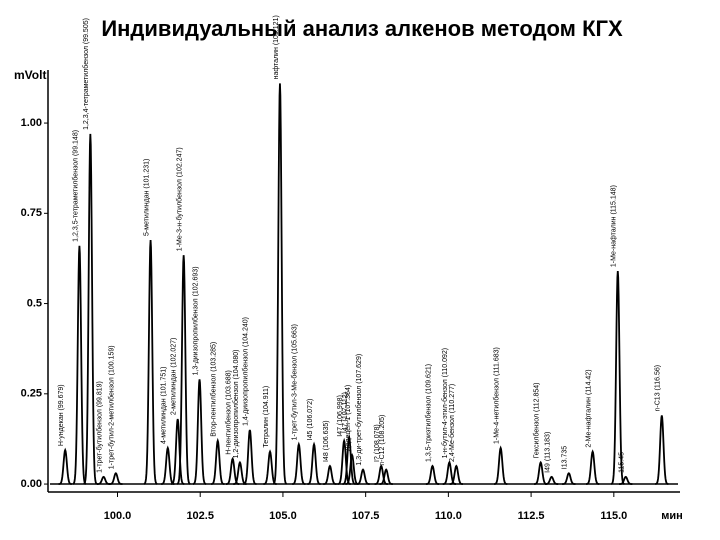 This screenshot has width=720, height=540. What do you see at coordinates (377, 443) in the screenshot?
I see `peak-label: I? (108.078)` at bounding box center [377, 443].